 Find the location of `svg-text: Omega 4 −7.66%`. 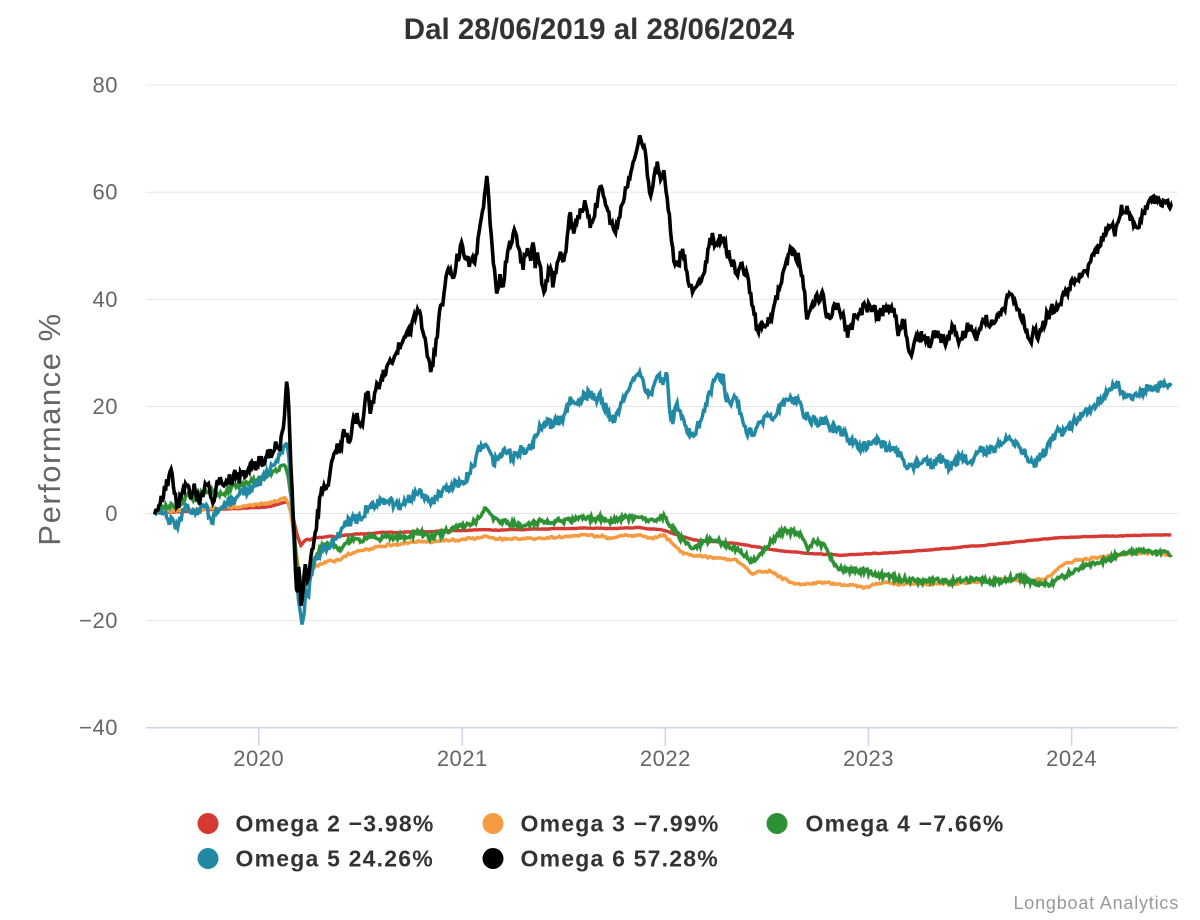

svg-text: Omega 4 −7.66% is located at coordinates (905, 824).